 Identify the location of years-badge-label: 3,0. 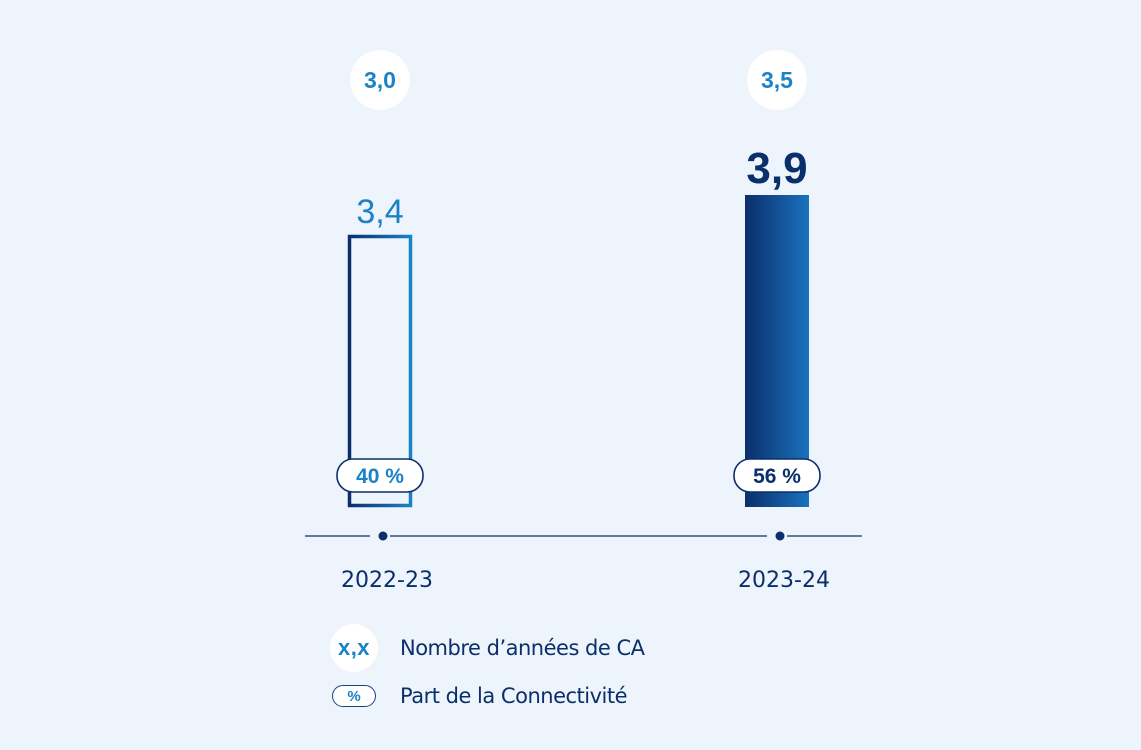
(380, 80).